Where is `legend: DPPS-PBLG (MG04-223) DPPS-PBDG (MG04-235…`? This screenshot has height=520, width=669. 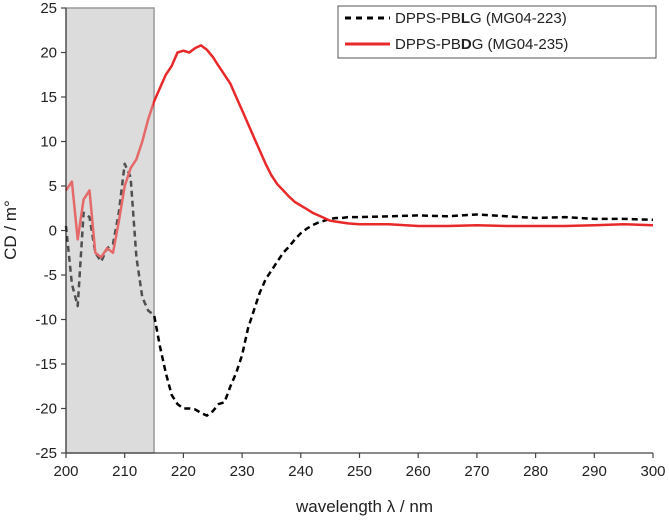 legend: DPPS-PBLG (MG04-223) DPPS-PBDG (MG04-235… is located at coordinates (497, 32).